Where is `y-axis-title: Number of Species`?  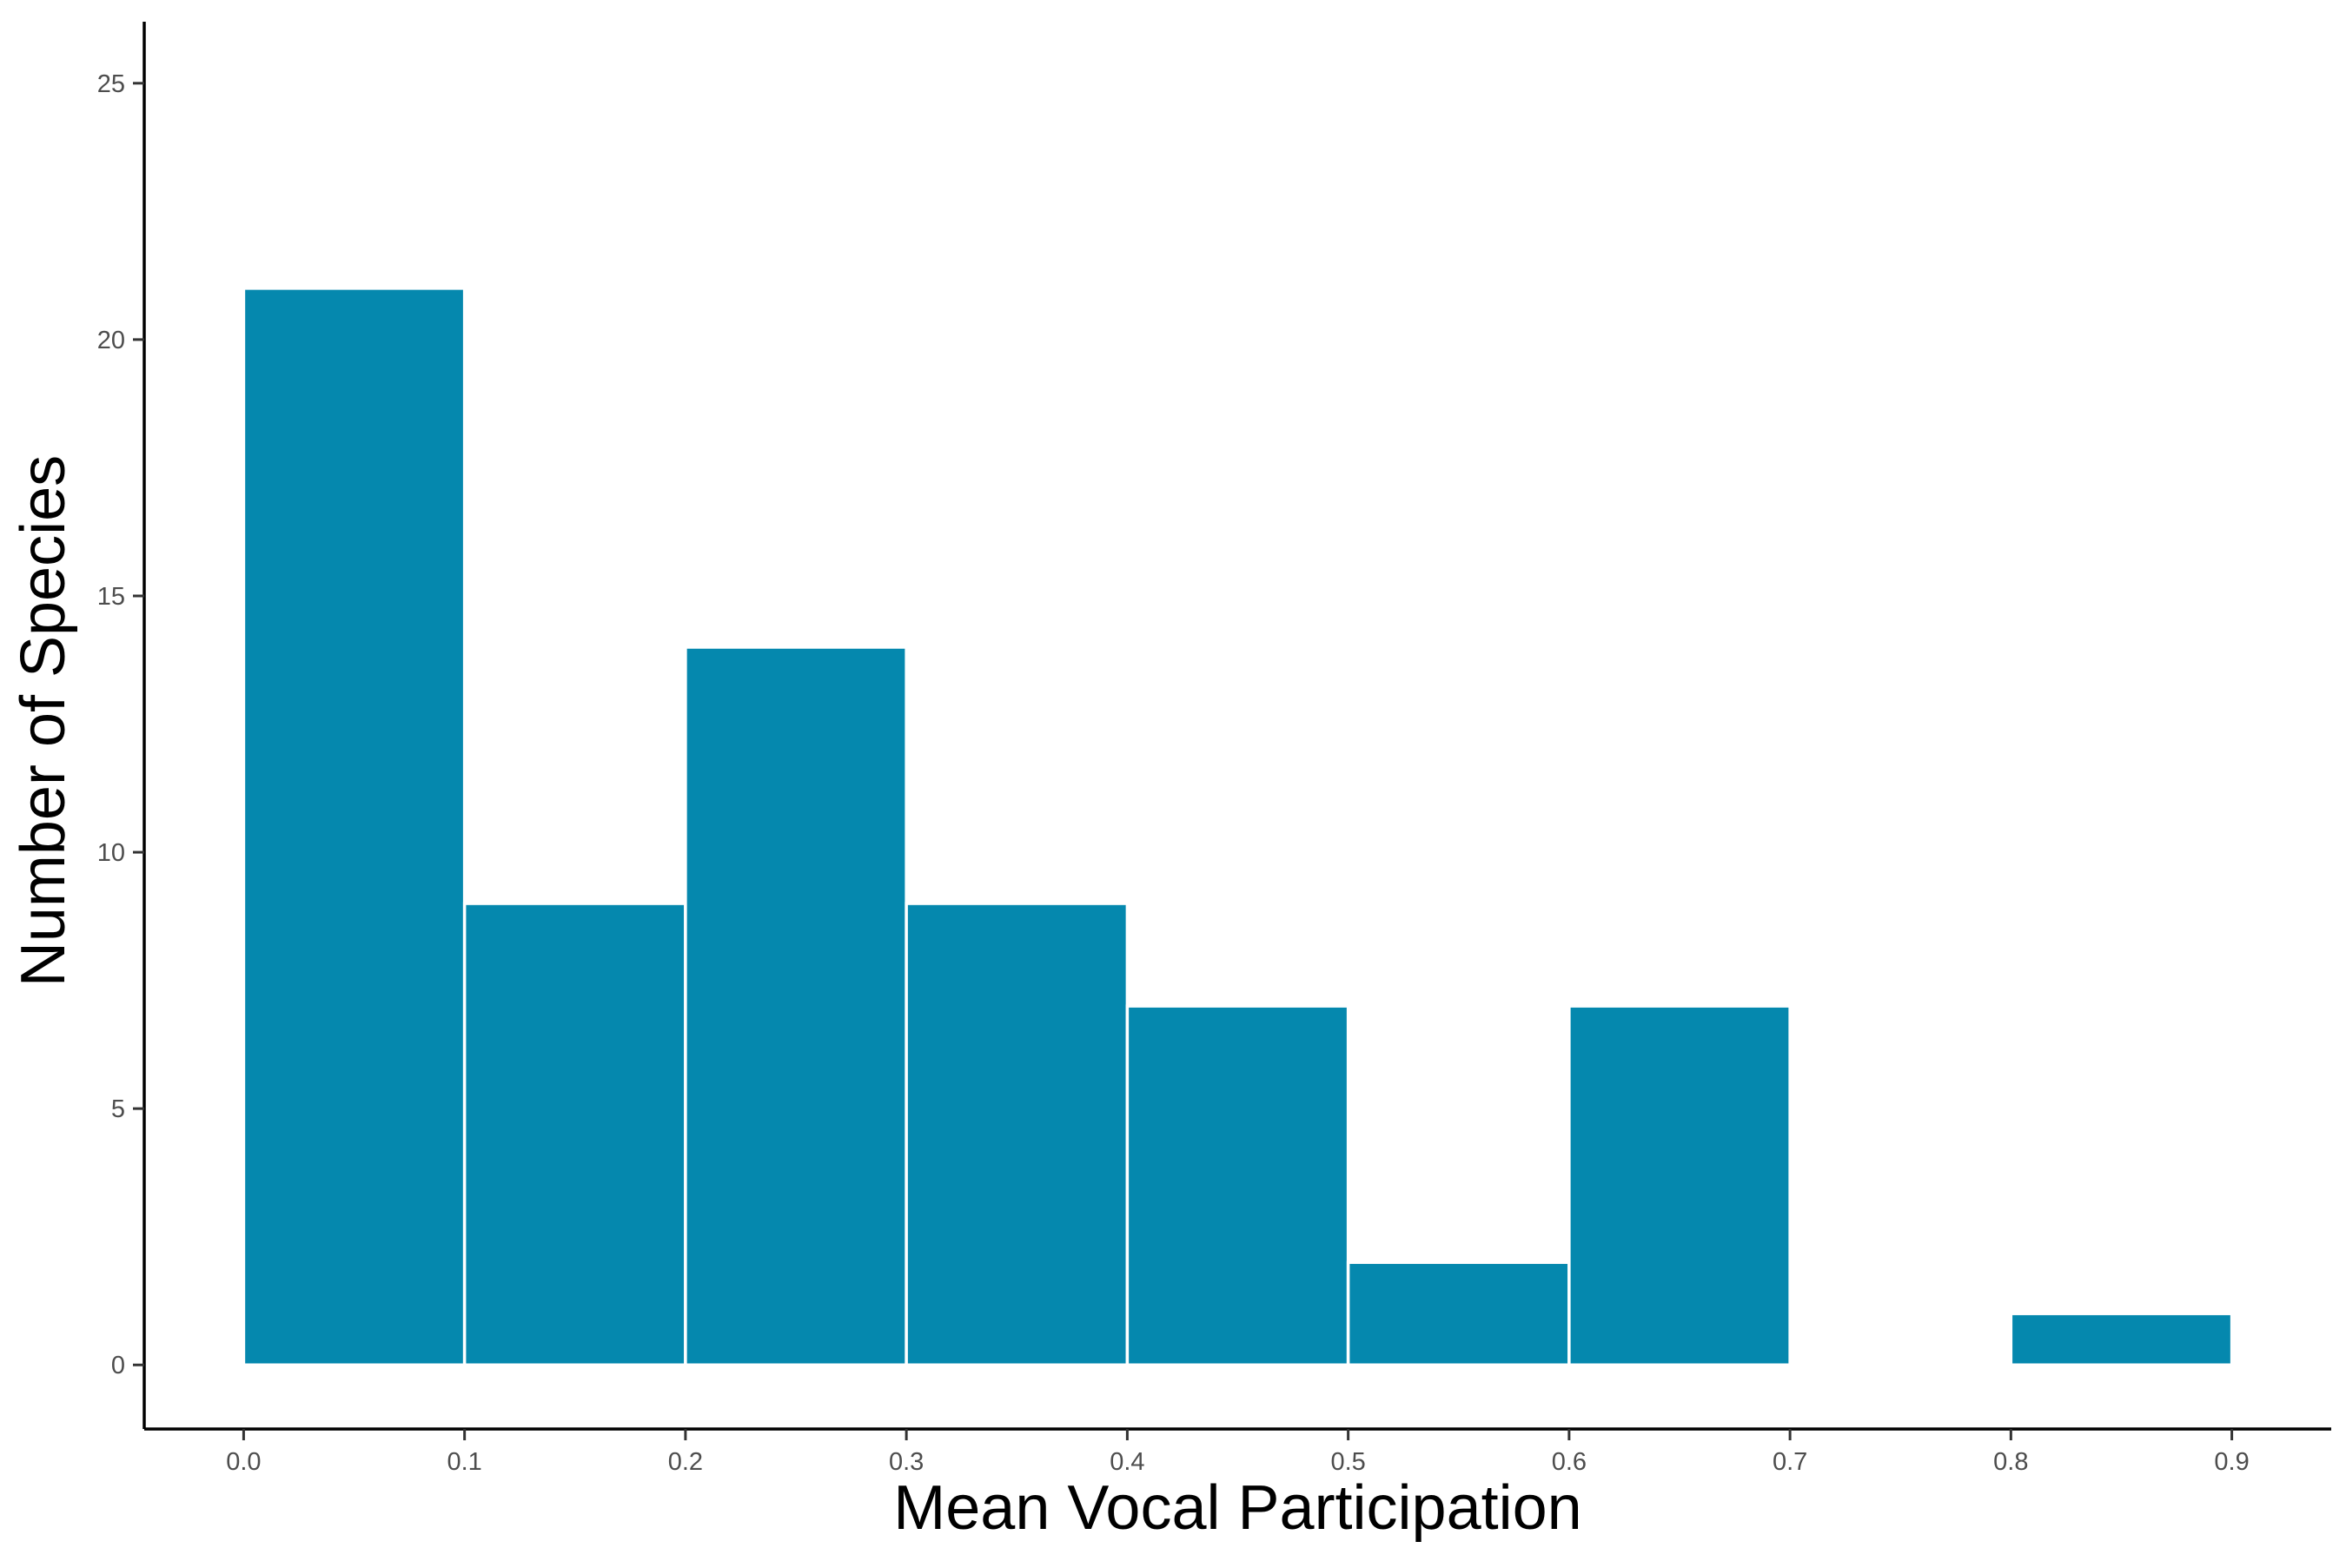
y-axis-title: Number of Species is located at coordinates (43, 721).